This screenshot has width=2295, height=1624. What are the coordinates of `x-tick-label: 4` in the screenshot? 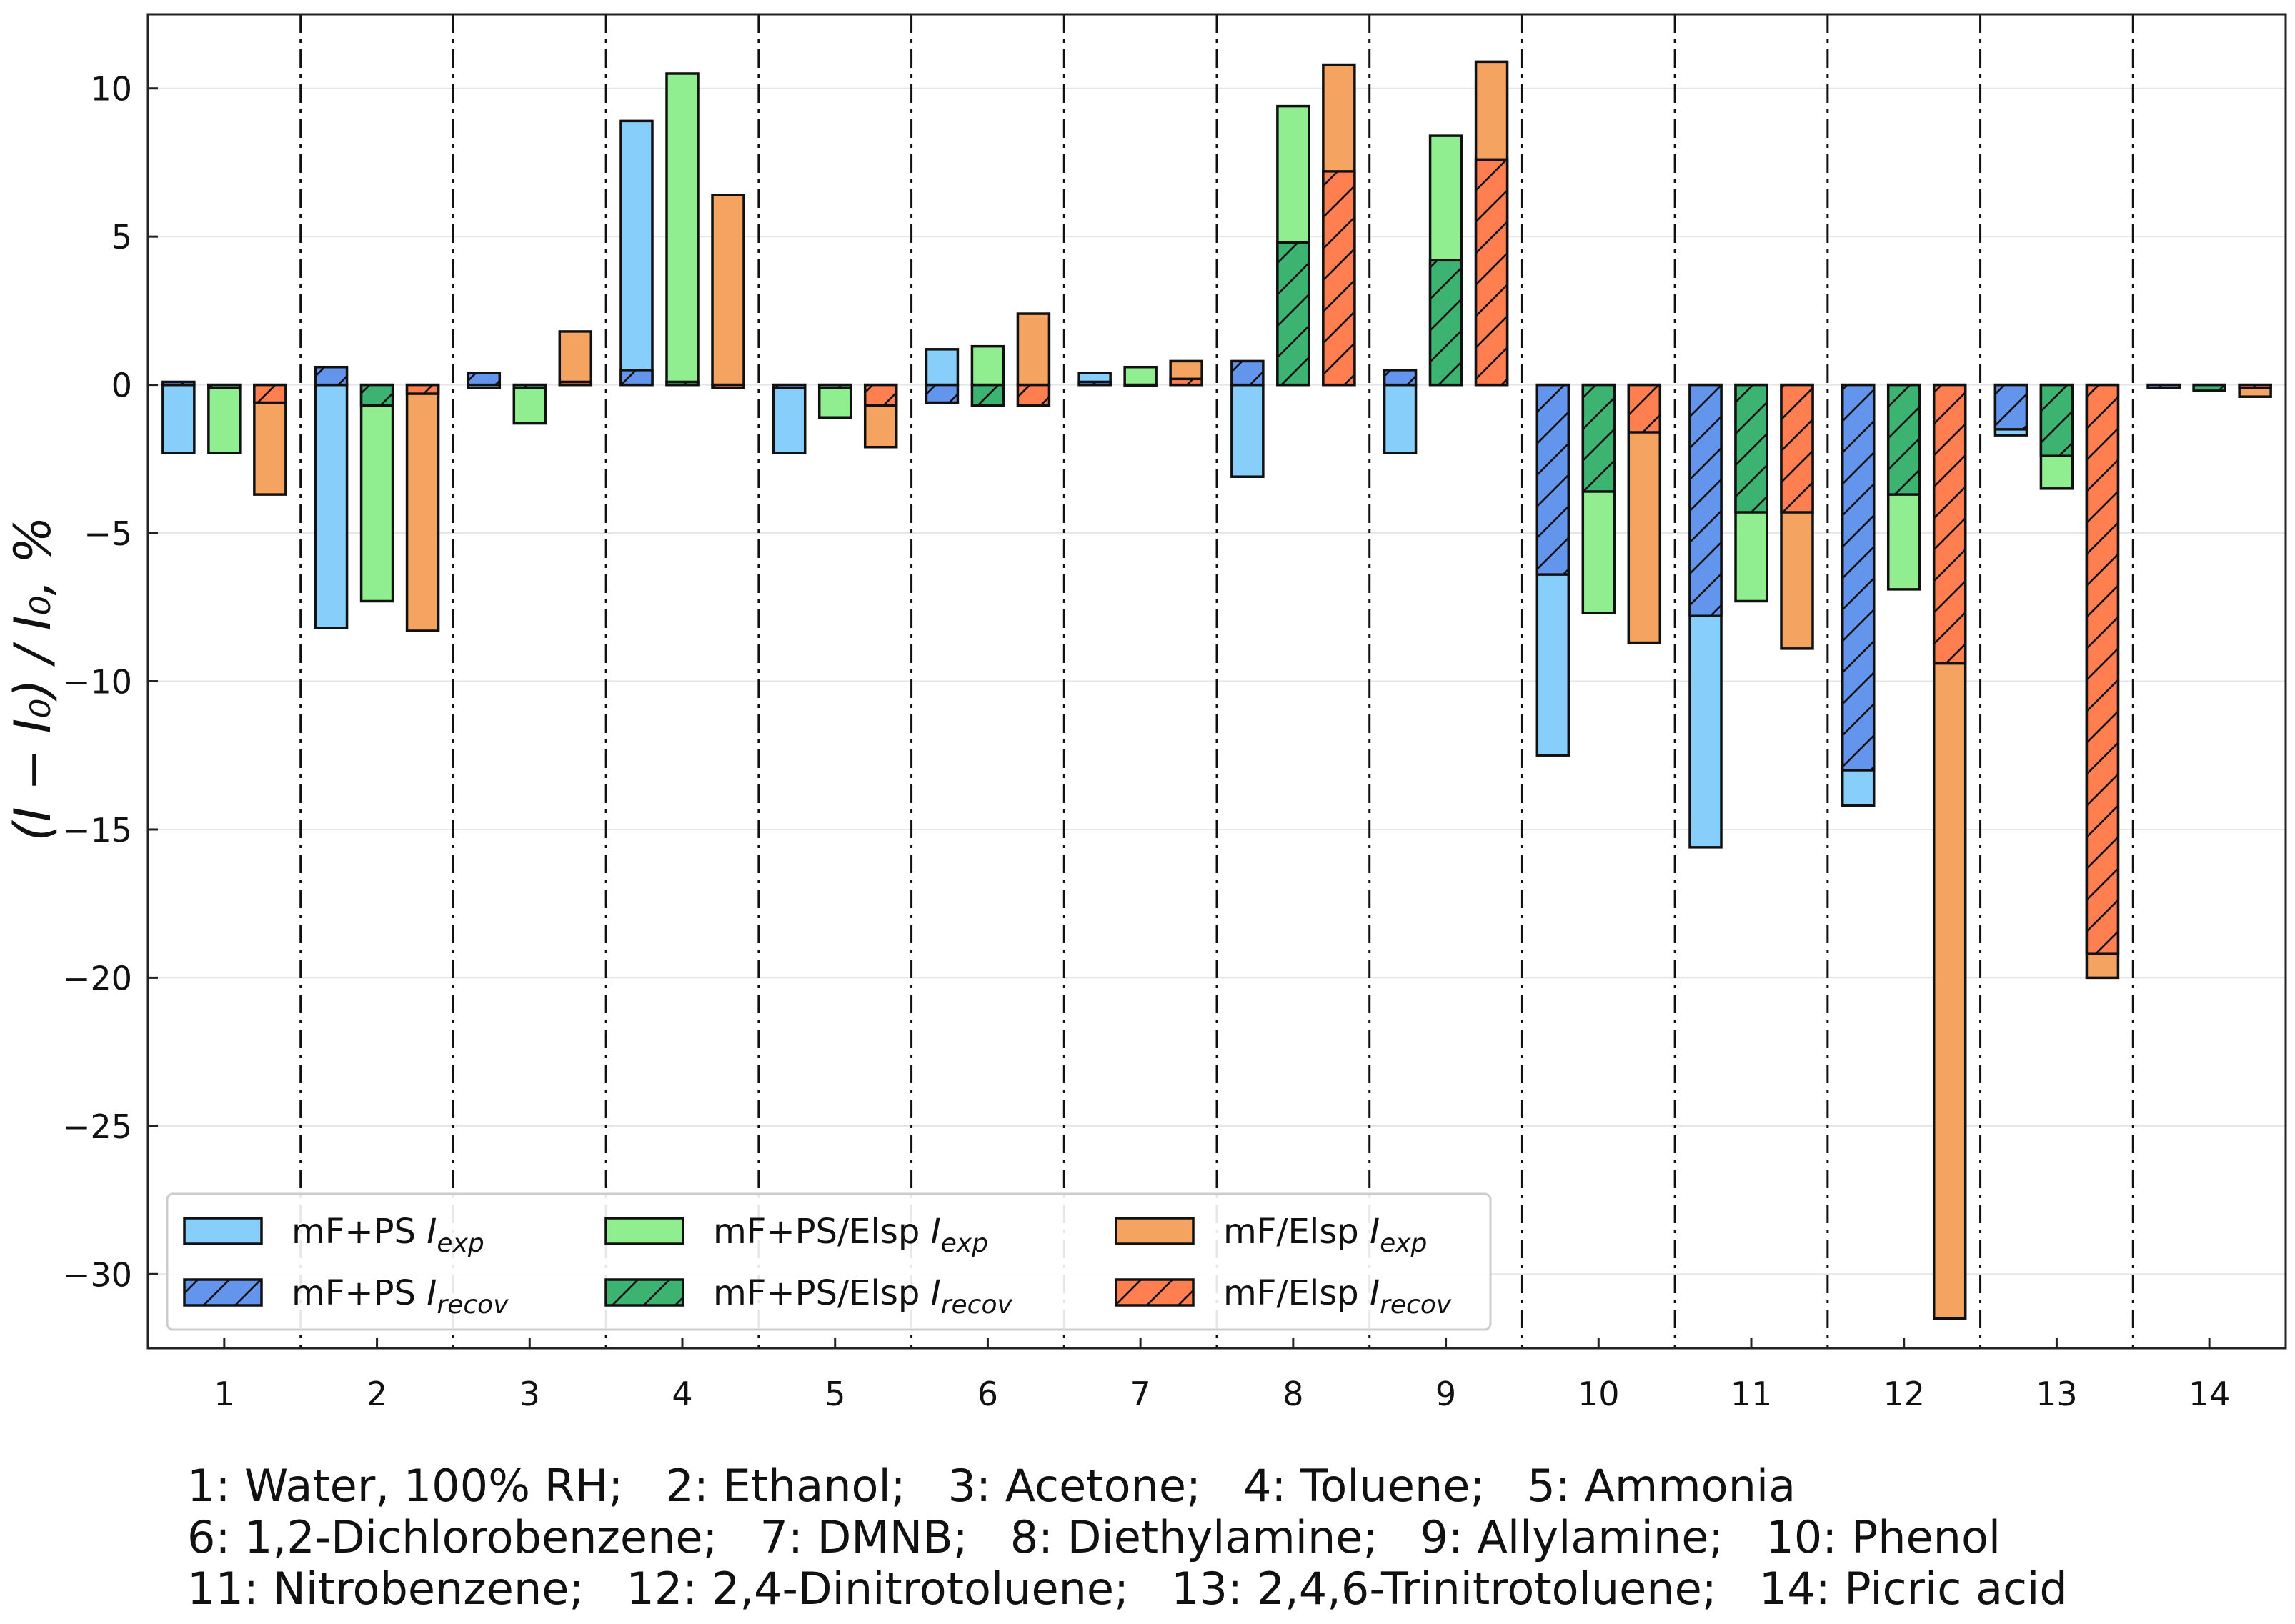 It's located at (682, 1394).